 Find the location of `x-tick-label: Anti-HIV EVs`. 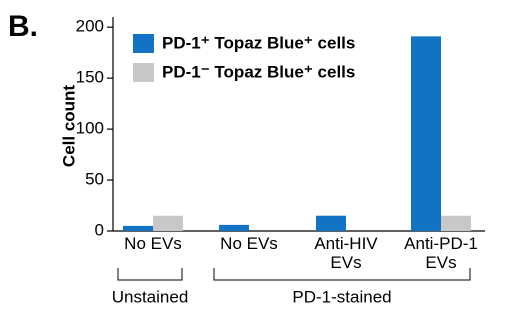

x-tick-label: Anti-HIV EVs is located at coordinates (346, 253).